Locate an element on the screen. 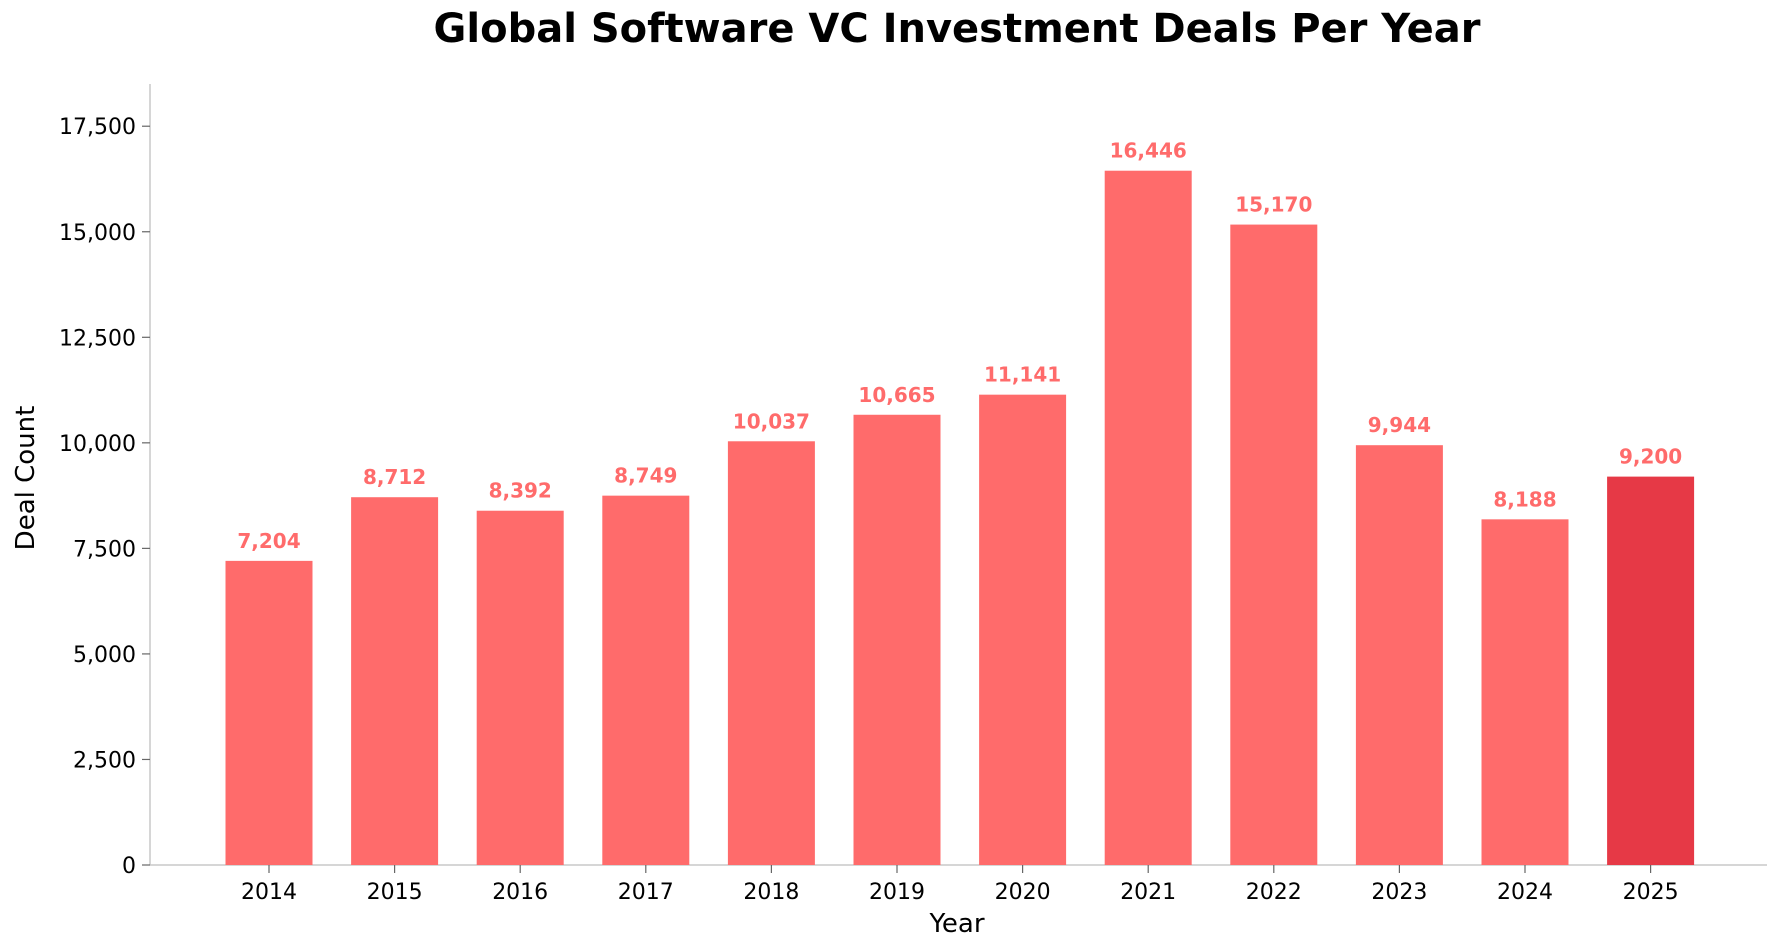 Image resolution: width=1775 pixels, height=949 pixels. x-tick-label: 2021 is located at coordinates (1148, 892).